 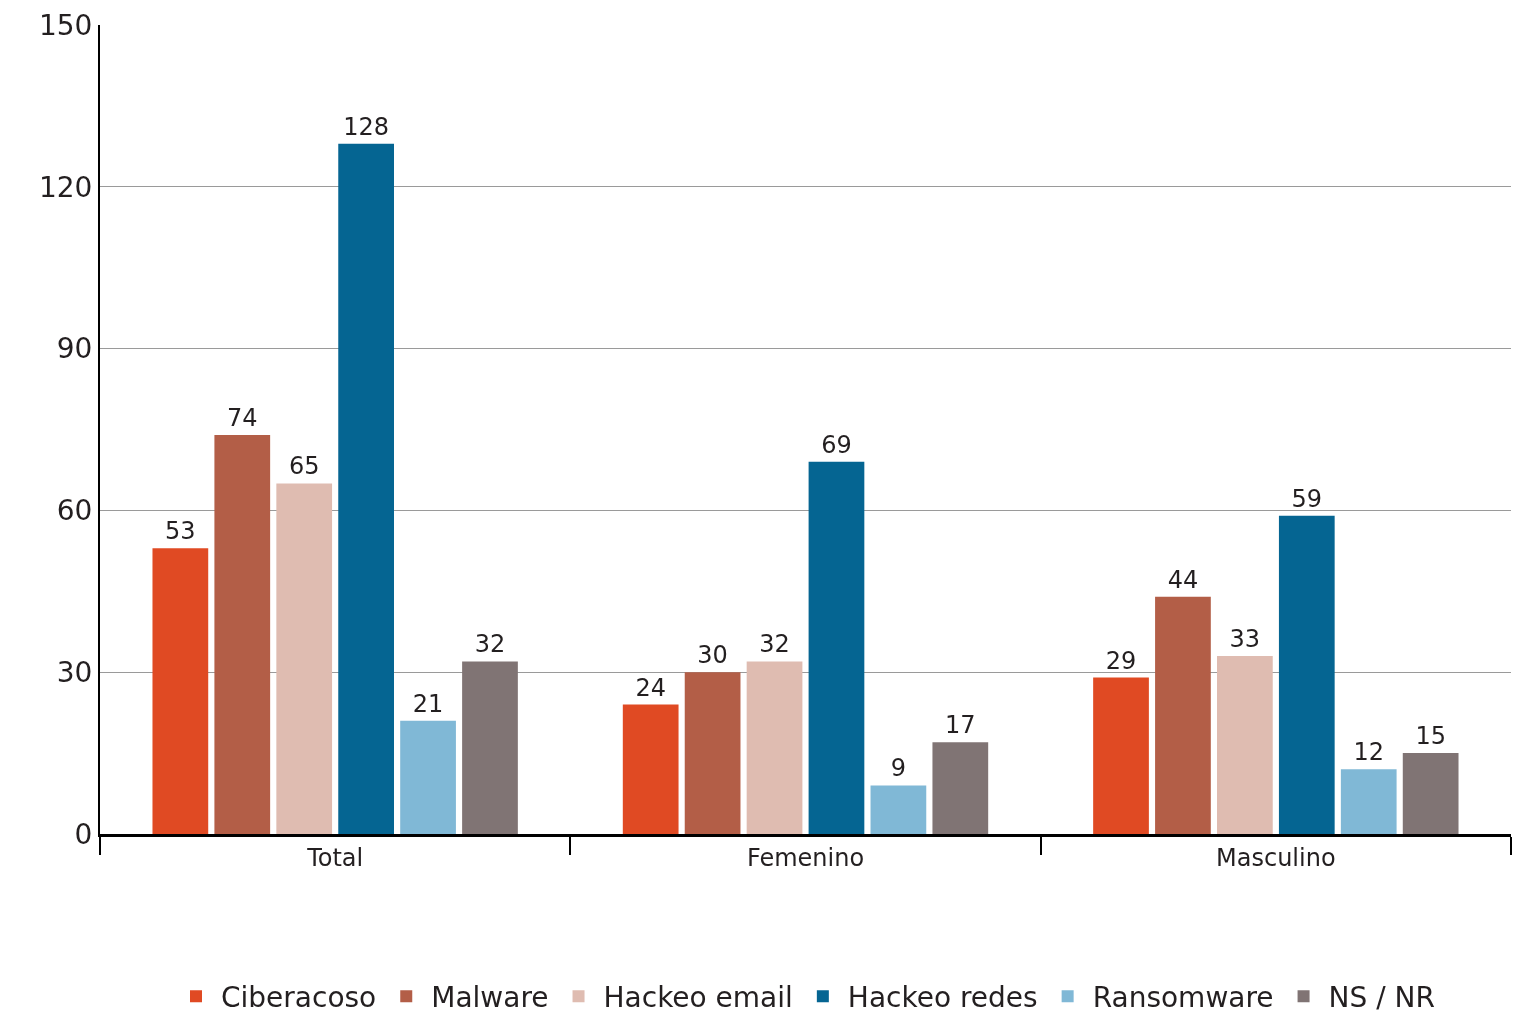 I want to click on data-label: 128, so click(x=366, y=126).